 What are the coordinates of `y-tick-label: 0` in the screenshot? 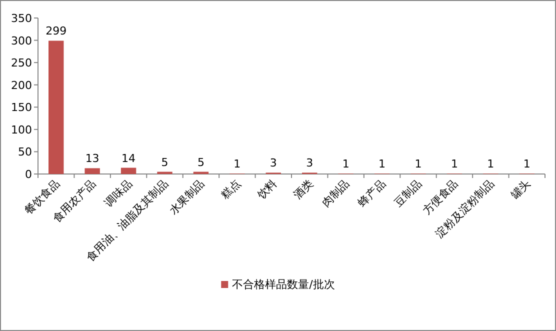 It's located at (28, 174).